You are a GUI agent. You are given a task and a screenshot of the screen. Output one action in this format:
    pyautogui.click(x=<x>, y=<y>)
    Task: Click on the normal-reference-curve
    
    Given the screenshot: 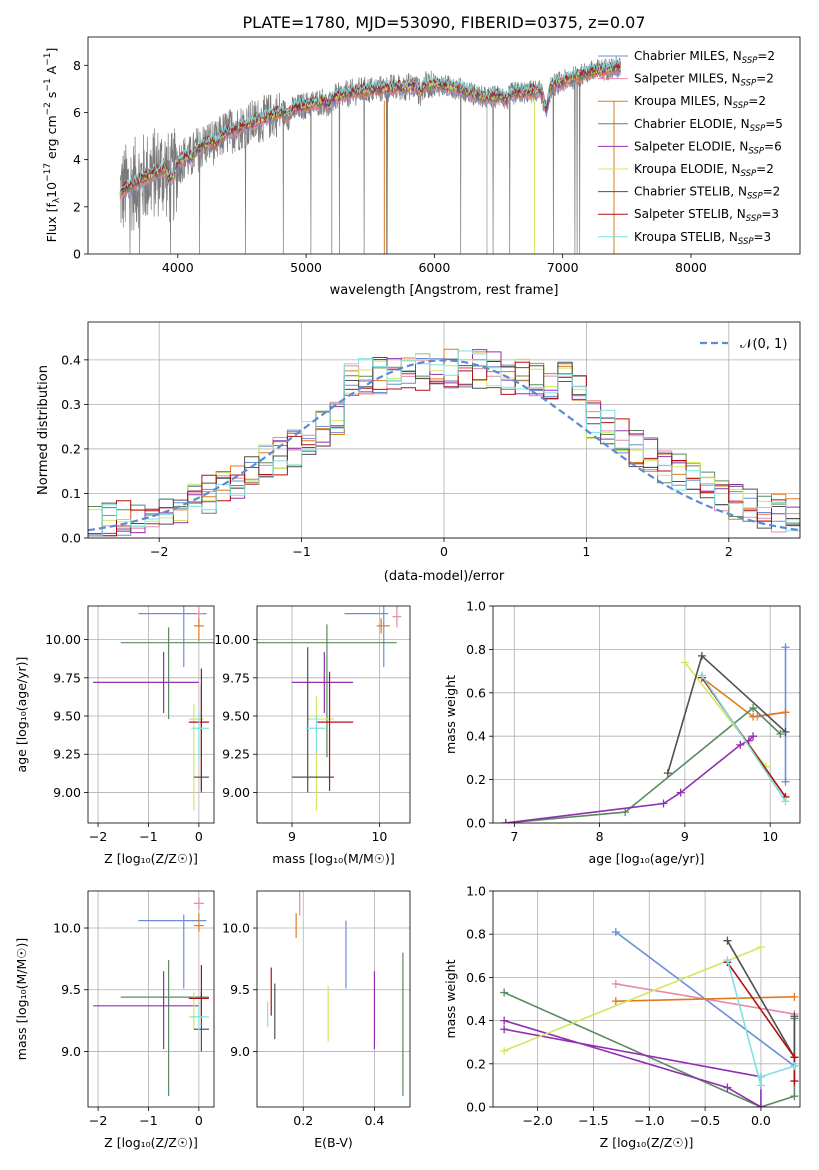 What is the action you would take?
    pyautogui.click(x=444, y=445)
    